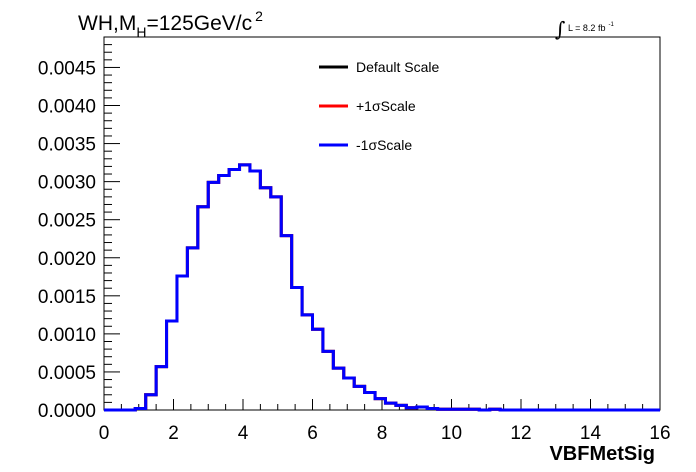 The width and height of the screenshot is (696, 472). What do you see at coordinates (386, 106) in the screenshot?
I see `legend-label-plus1sigma: +1σScale` at bounding box center [386, 106].